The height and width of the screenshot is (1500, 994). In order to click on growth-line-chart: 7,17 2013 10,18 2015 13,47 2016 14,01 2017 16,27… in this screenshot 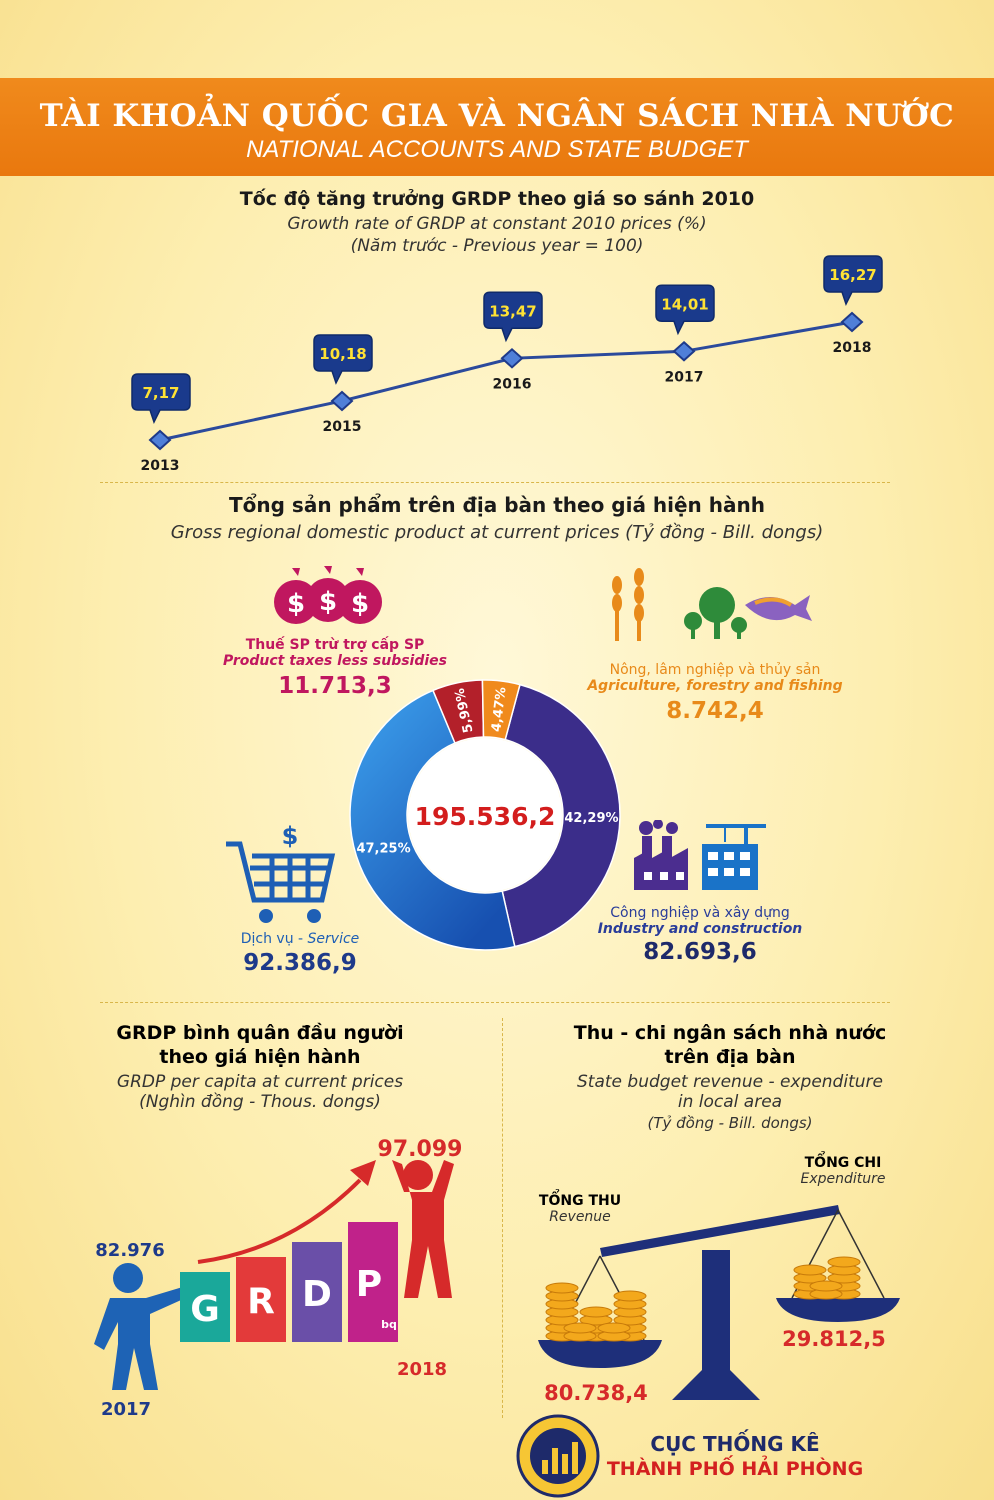, I will do `click(507, 364)`.